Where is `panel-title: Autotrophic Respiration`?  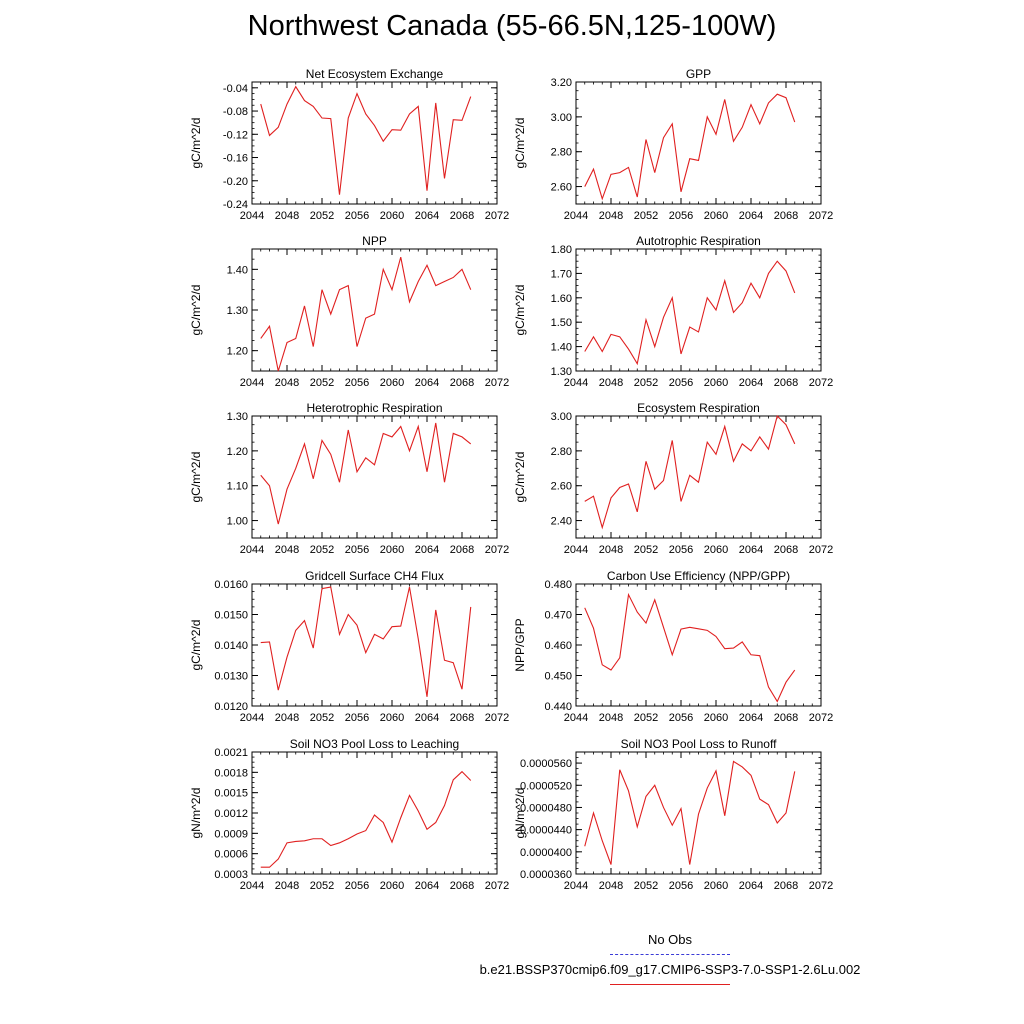 panel-title: Autotrophic Respiration is located at coordinates (698, 241).